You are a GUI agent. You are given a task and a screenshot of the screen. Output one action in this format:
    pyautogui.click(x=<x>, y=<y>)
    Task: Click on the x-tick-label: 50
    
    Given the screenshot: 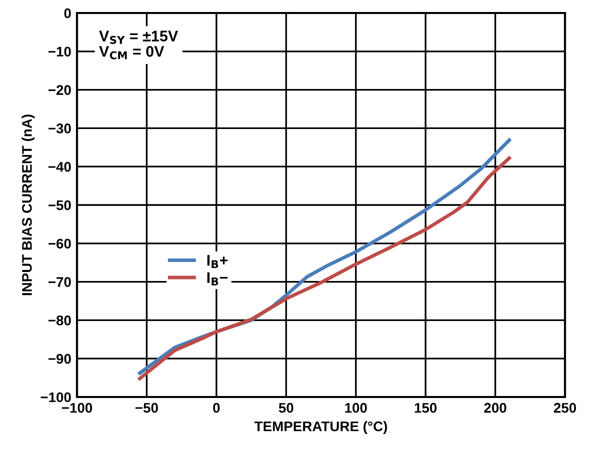 What is the action you would take?
    pyautogui.click(x=286, y=407)
    